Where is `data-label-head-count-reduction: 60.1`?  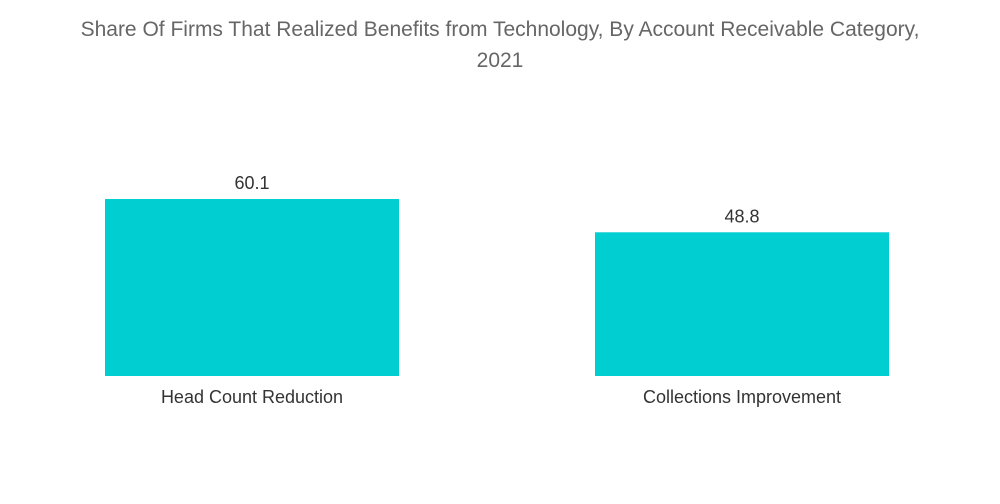 data-label-head-count-reduction: 60.1 is located at coordinates (251, 183).